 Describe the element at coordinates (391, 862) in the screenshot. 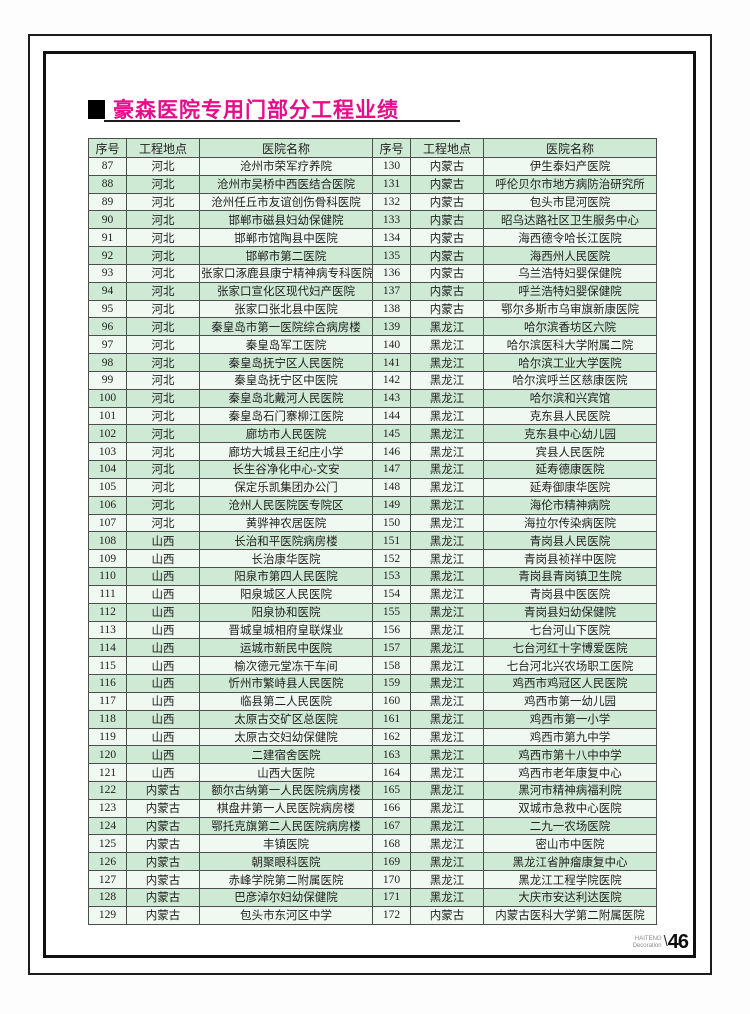

I see `serial-cell: 169` at that location.